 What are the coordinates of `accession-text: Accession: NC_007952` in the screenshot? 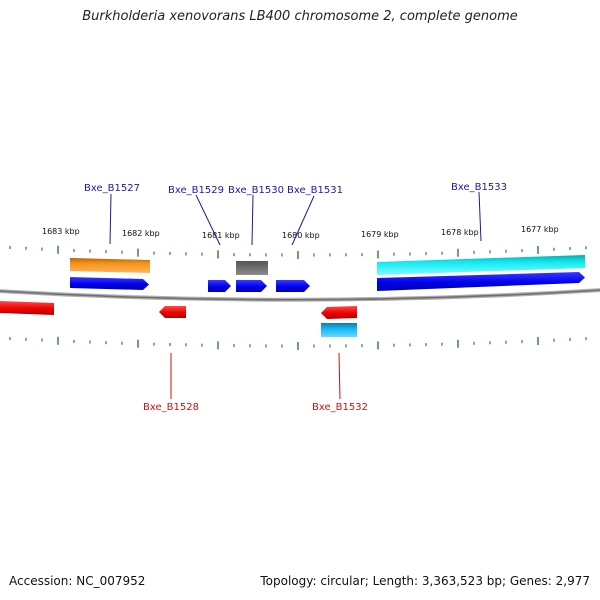 It's located at (77, 581).